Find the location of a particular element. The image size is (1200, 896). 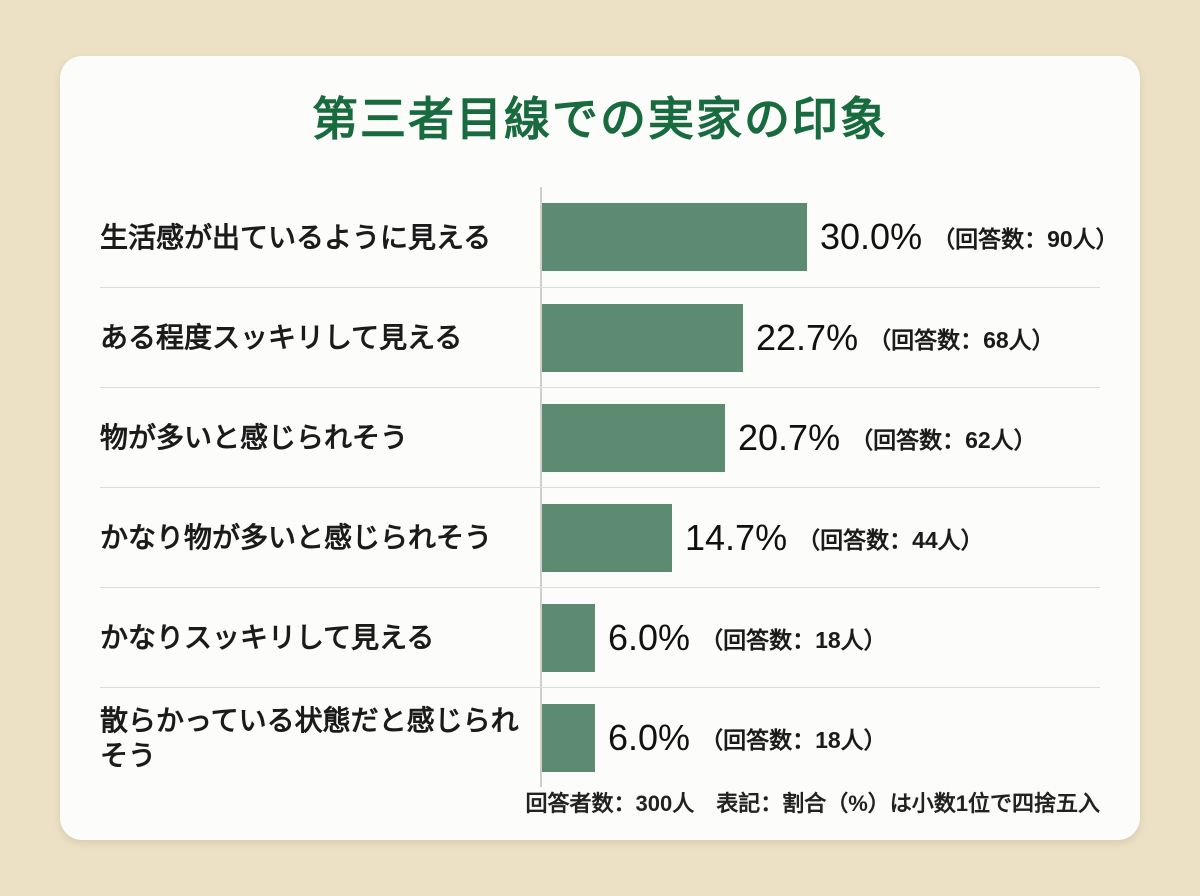

chart-footnote: 回答者数：300人 表記：割合（%）は小数1位で四捨五入 is located at coordinates (812, 803).